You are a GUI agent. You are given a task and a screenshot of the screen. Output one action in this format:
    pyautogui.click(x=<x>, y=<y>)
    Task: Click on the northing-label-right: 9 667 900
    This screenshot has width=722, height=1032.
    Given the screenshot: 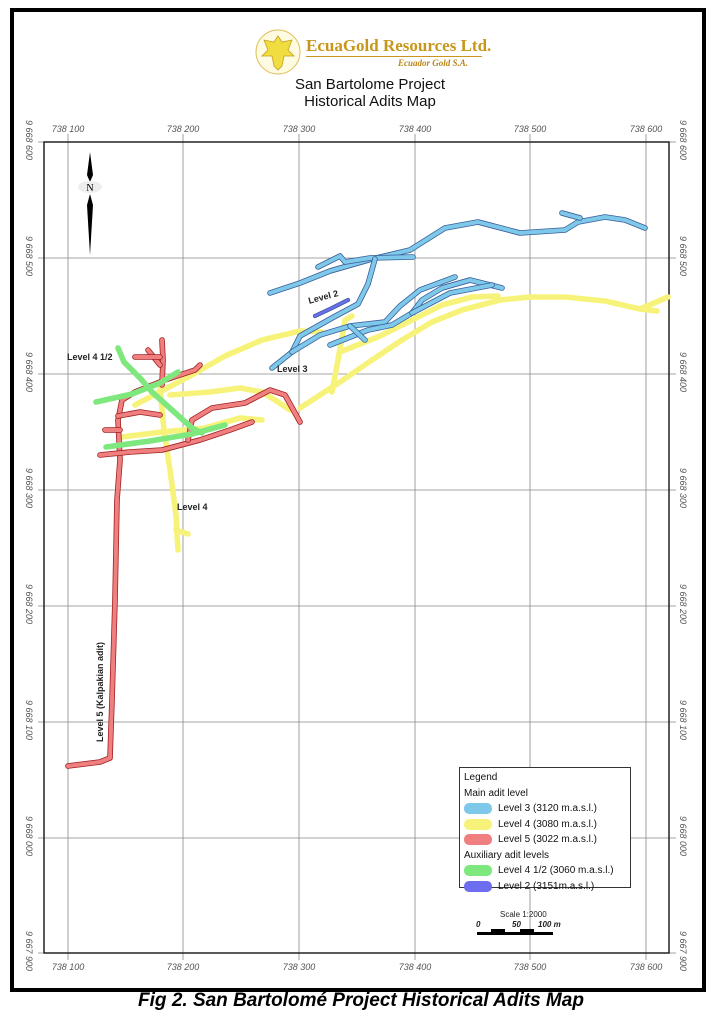 What is the action you would take?
    pyautogui.click(x=683, y=951)
    